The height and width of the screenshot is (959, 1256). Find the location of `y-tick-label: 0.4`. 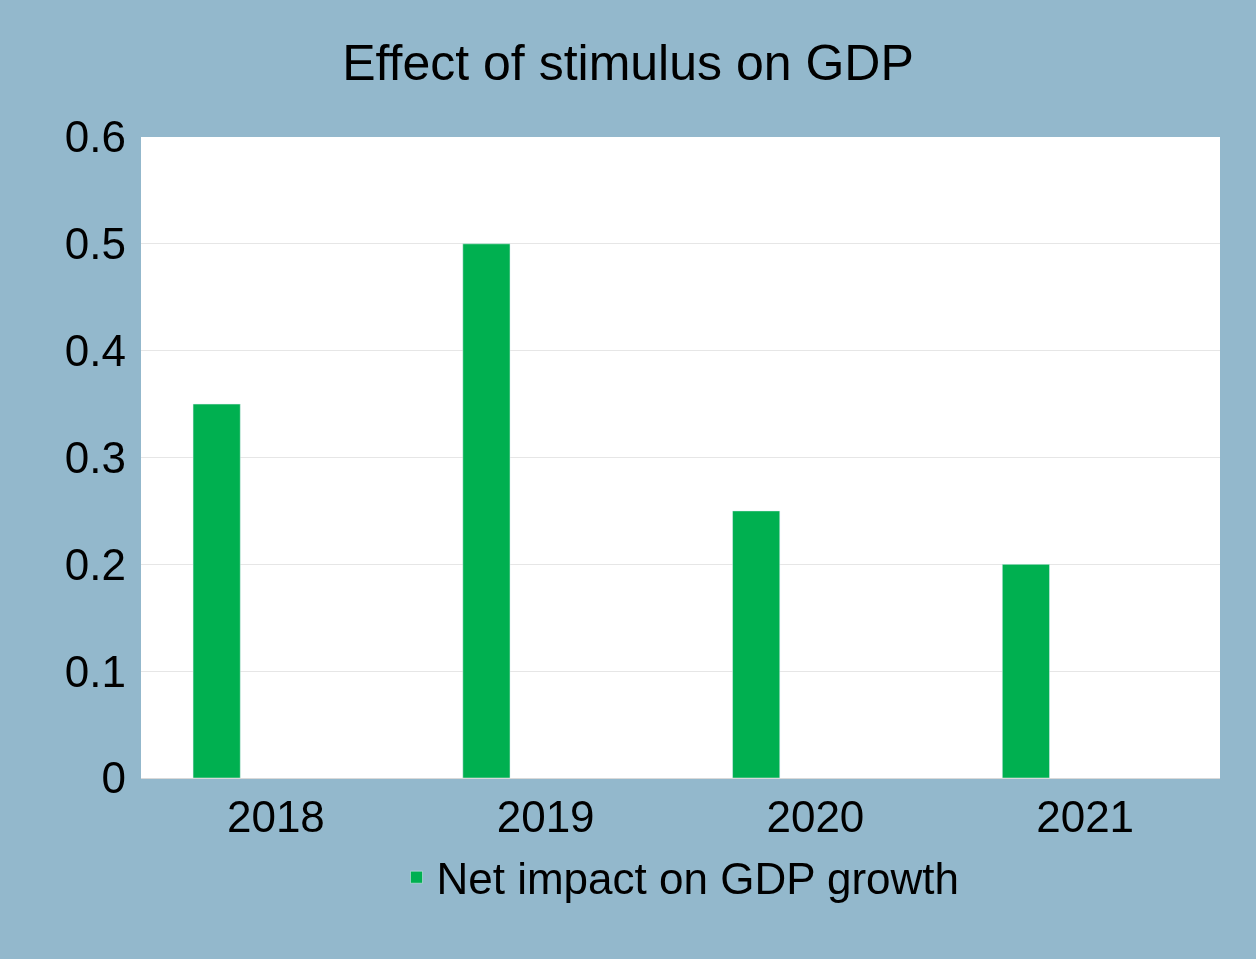

y-tick-label: 0.4 is located at coordinates (95, 351).